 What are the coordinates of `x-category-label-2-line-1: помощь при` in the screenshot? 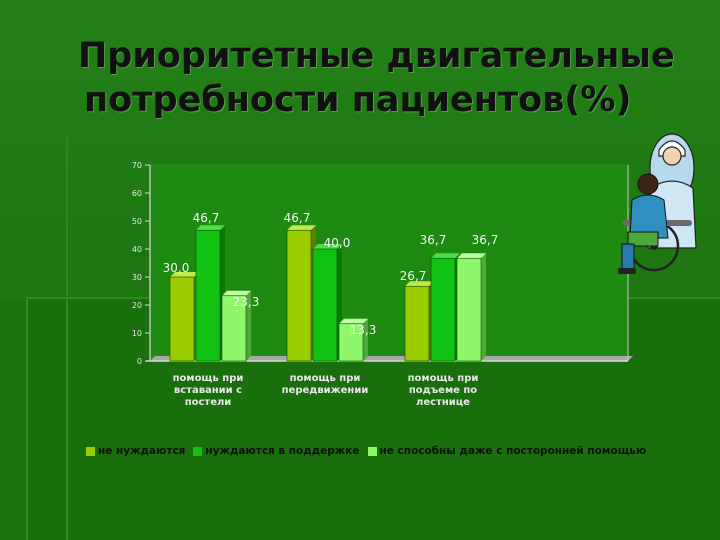 It's located at (325, 378).